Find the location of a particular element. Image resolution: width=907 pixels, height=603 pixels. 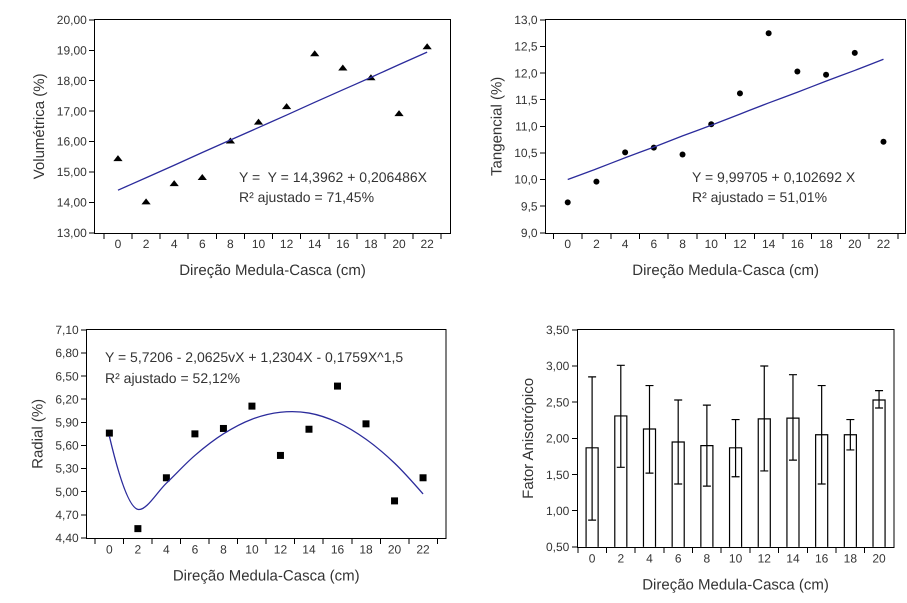

y-tick-label: 11,5 is located at coordinates (526, 99).